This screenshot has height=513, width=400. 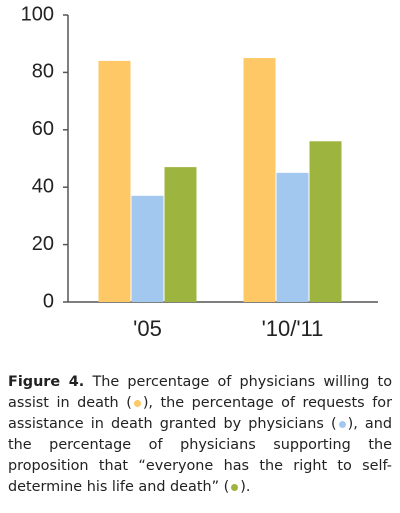 What do you see at coordinates (147, 328) in the screenshot?
I see `x-tick-label: '05` at bounding box center [147, 328].